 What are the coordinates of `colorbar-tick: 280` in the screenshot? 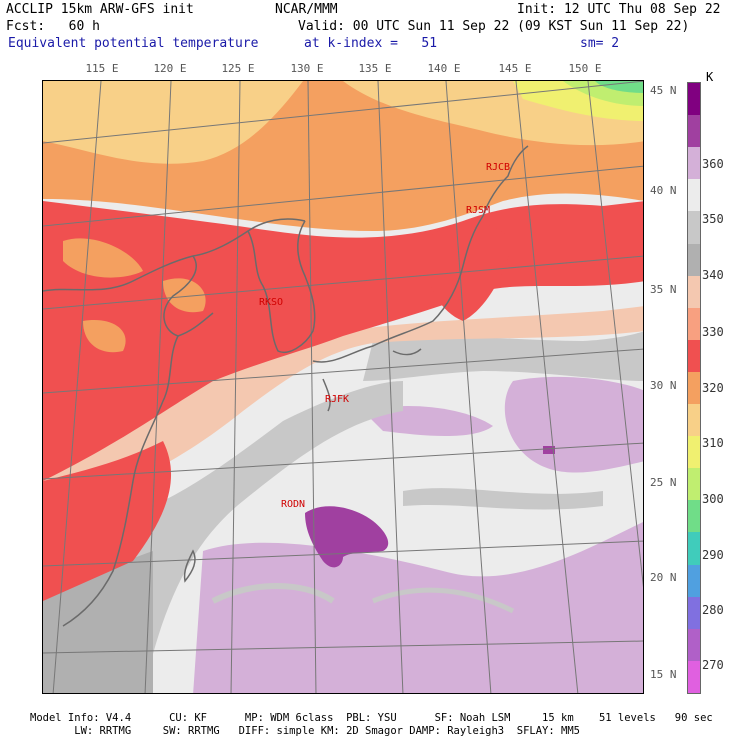 It's located at (713, 610).